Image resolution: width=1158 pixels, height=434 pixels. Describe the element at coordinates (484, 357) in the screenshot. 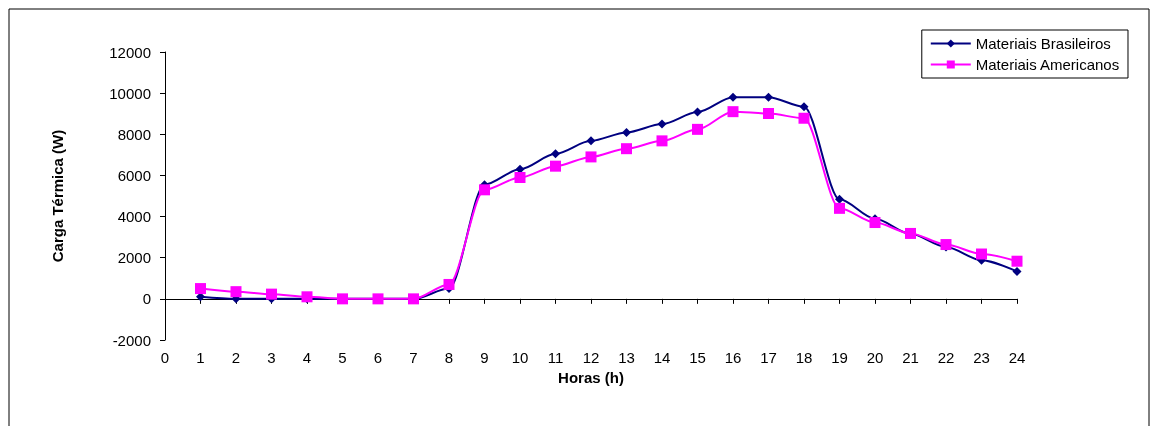

I see `x-tick-label: 9` at that location.